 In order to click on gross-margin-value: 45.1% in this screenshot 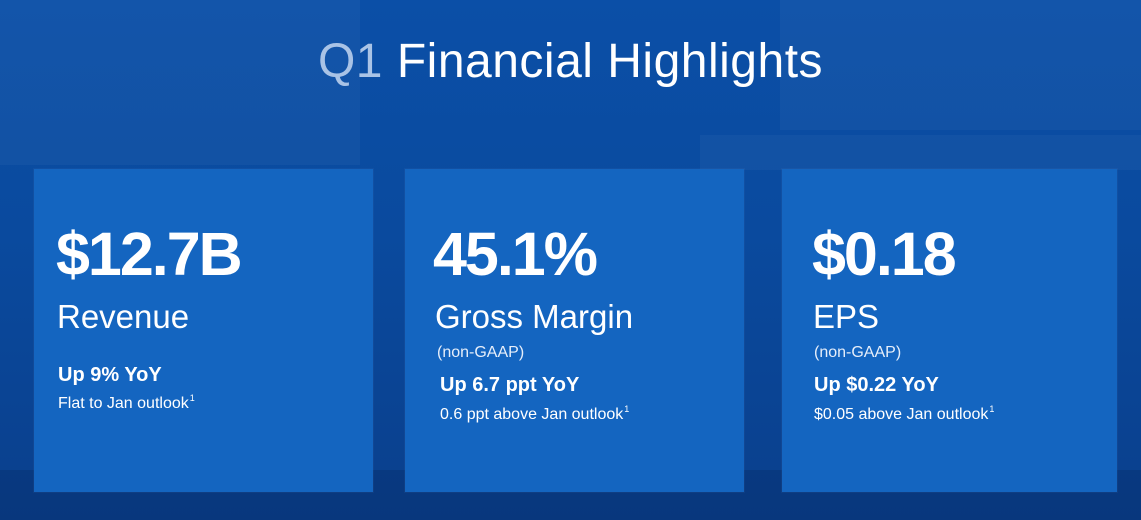, I will do `click(515, 254)`.